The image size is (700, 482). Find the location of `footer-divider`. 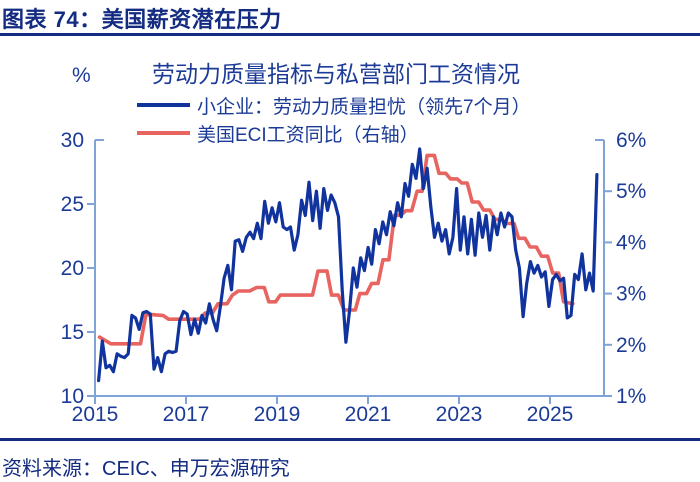

footer-divider is located at coordinates (350, 439).